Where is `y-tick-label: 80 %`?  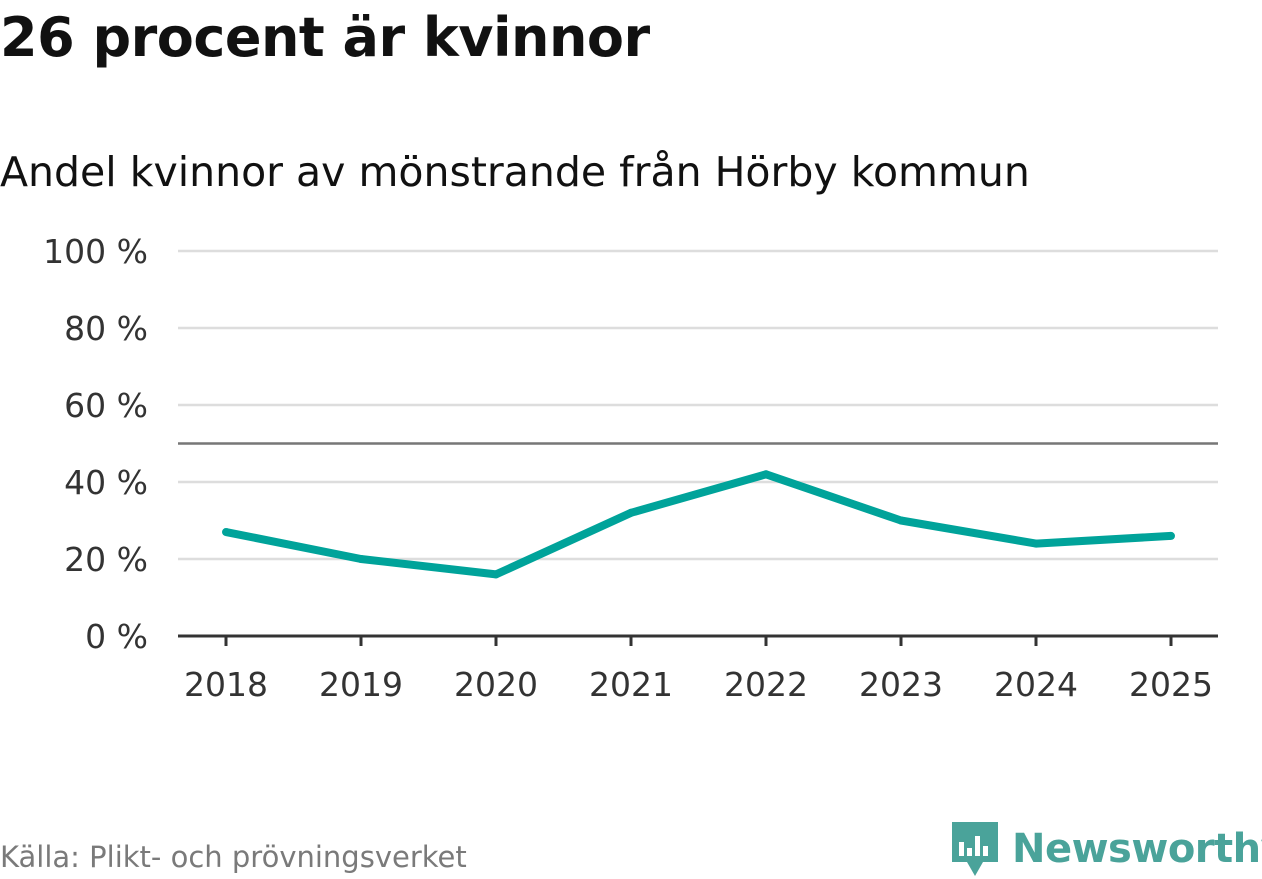 y-tick-label: 80 % is located at coordinates (106, 328).